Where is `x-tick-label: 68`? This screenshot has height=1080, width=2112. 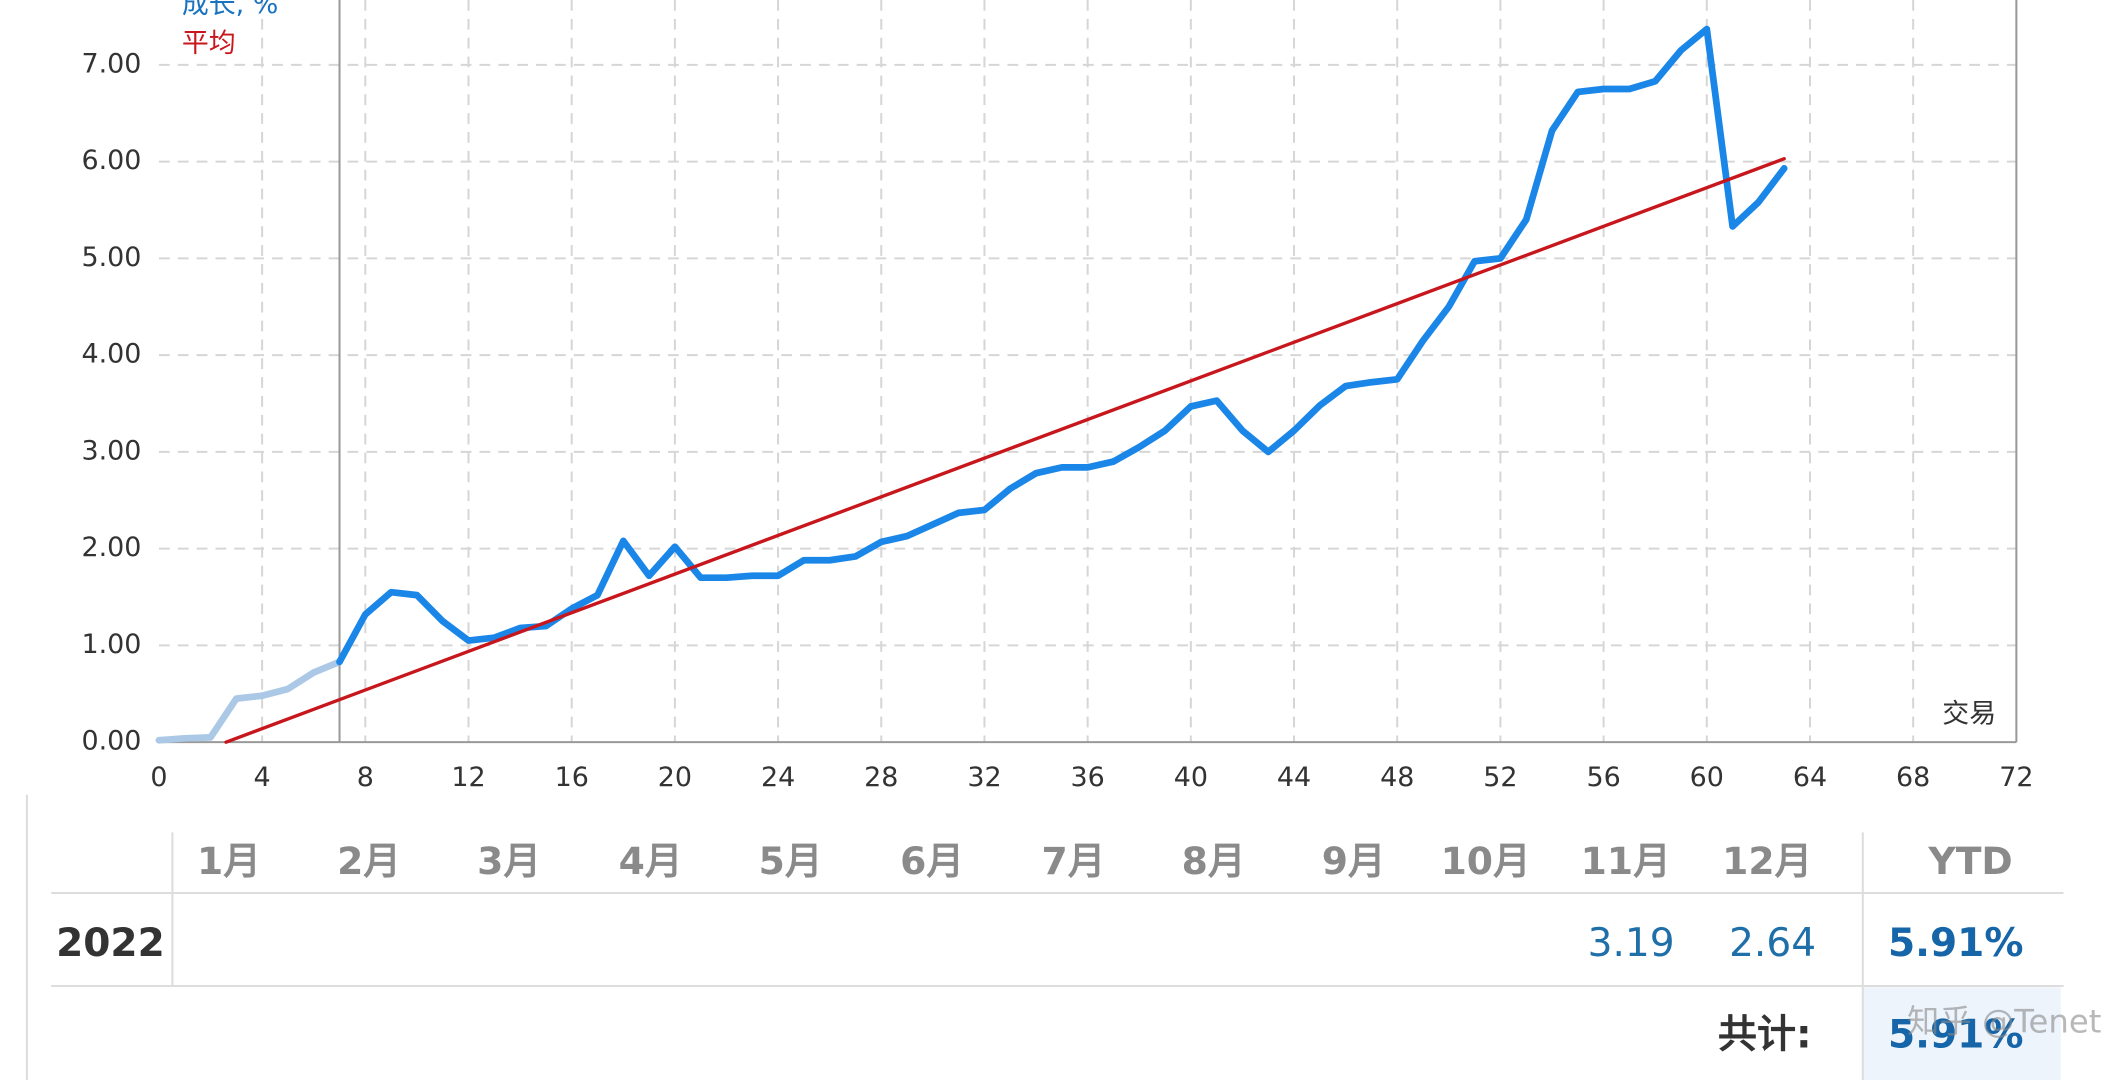
x-tick-label: 68 is located at coordinates (1913, 777).